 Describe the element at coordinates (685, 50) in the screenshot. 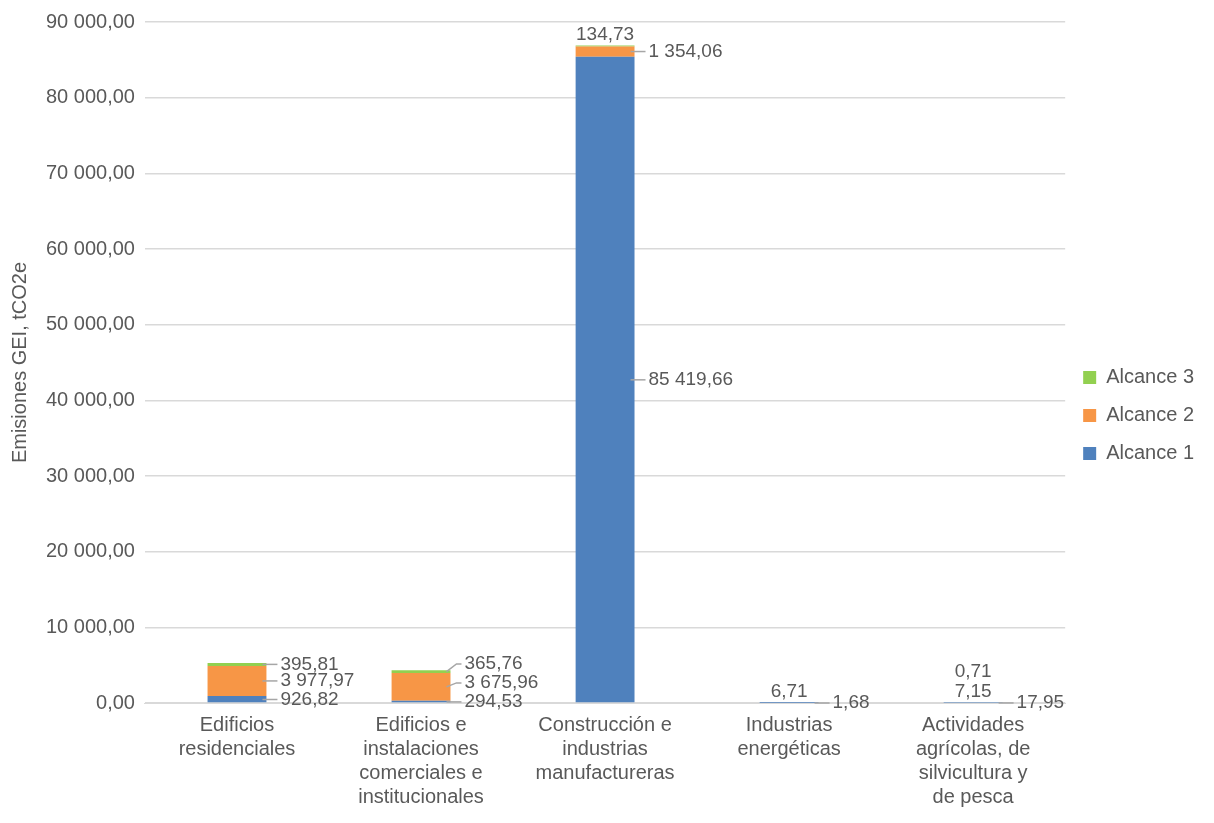

I see `data-label: 1 354,06` at that location.